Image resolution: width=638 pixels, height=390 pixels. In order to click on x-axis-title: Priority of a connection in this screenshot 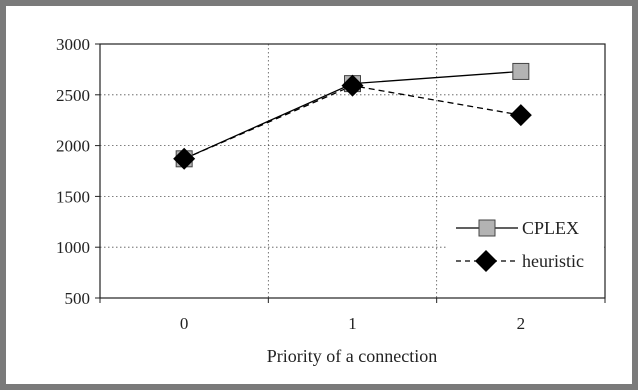, I will do `click(352, 356)`.